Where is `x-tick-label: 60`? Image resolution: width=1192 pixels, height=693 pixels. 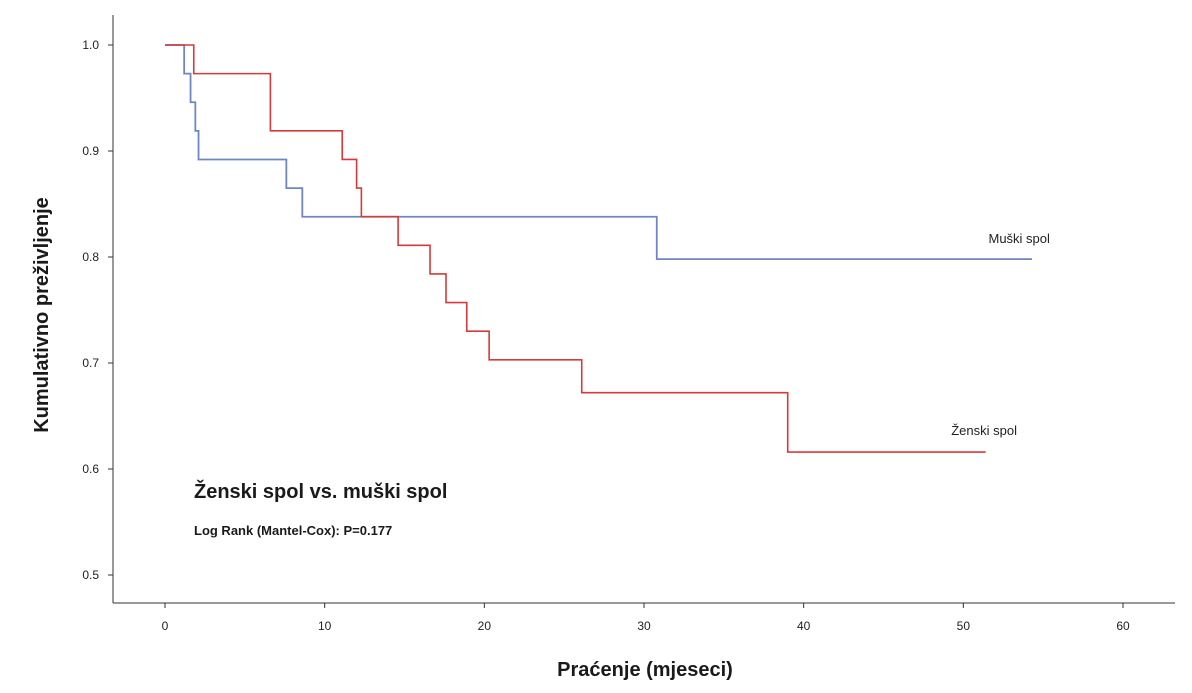
x-tick-label: 60 is located at coordinates (1123, 626).